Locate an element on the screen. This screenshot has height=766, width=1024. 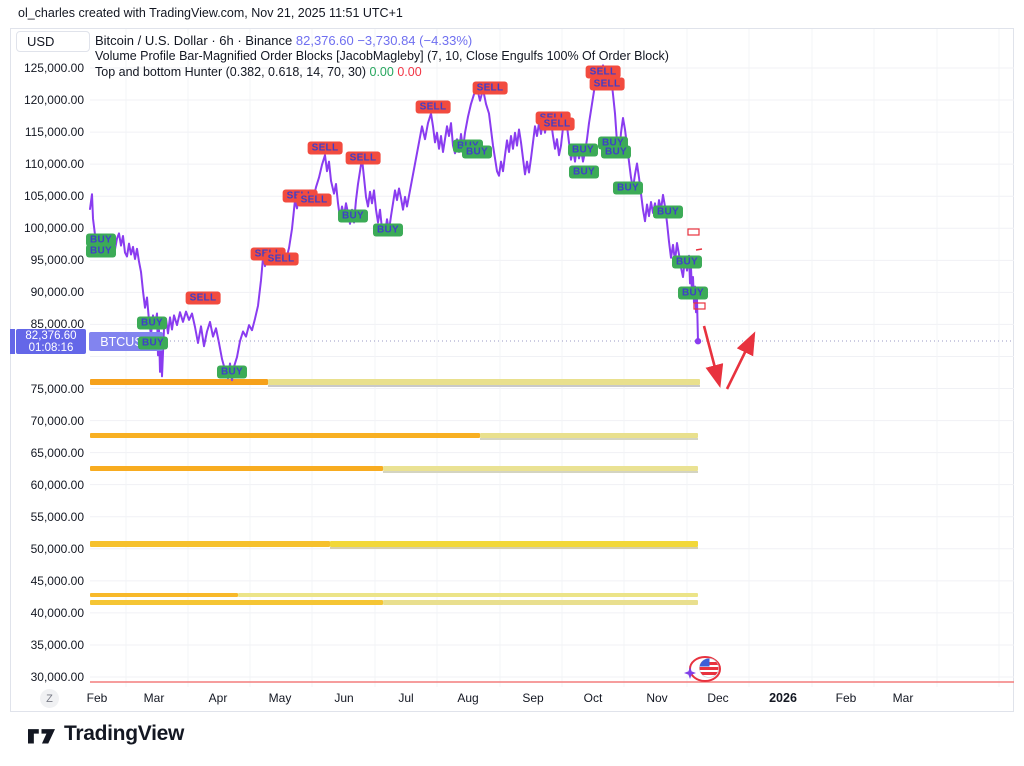
time-tick-label: Jun is located at coordinates (344, 698).